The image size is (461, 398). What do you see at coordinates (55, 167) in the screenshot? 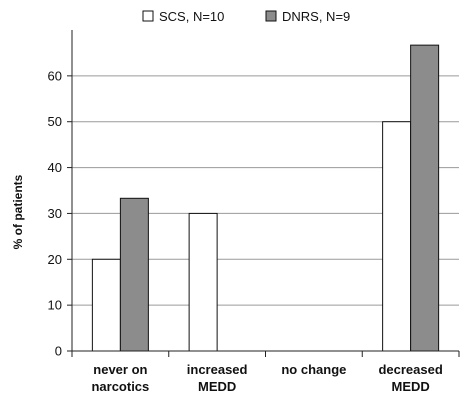
I see `y-tick-label: 40` at bounding box center [55, 167].